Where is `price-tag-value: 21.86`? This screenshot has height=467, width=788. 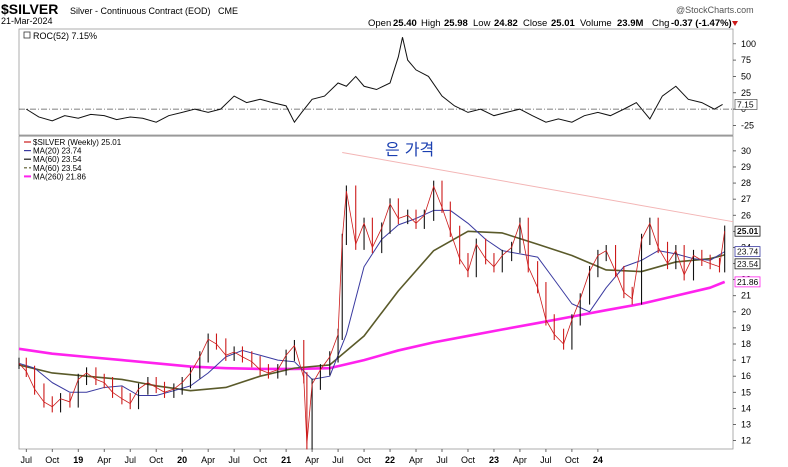
price-tag-value: 21.86 is located at coordinates (748, 282).